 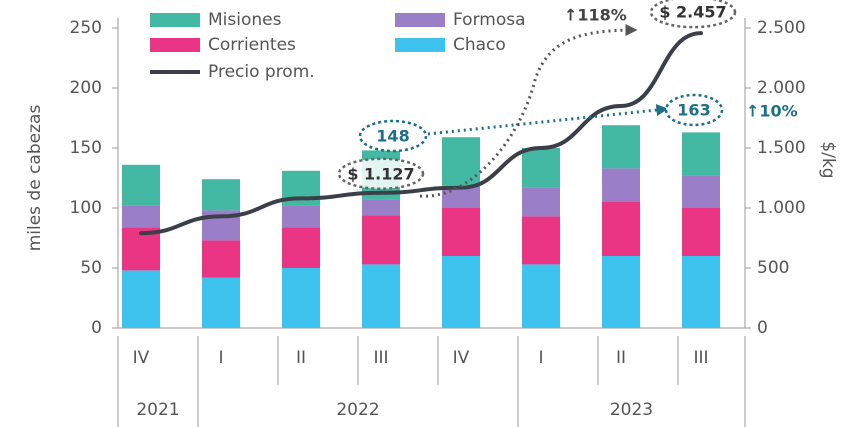 I want to click on y2-tick-label: 1.500, so click(x=781, y=148).